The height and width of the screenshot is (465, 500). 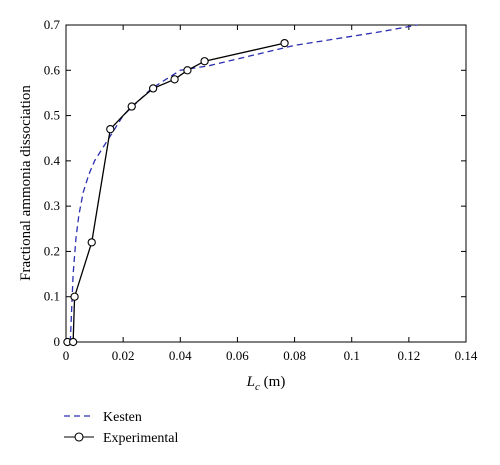 I want to click on y-tick-label: 0, so click(x=57, y=341).